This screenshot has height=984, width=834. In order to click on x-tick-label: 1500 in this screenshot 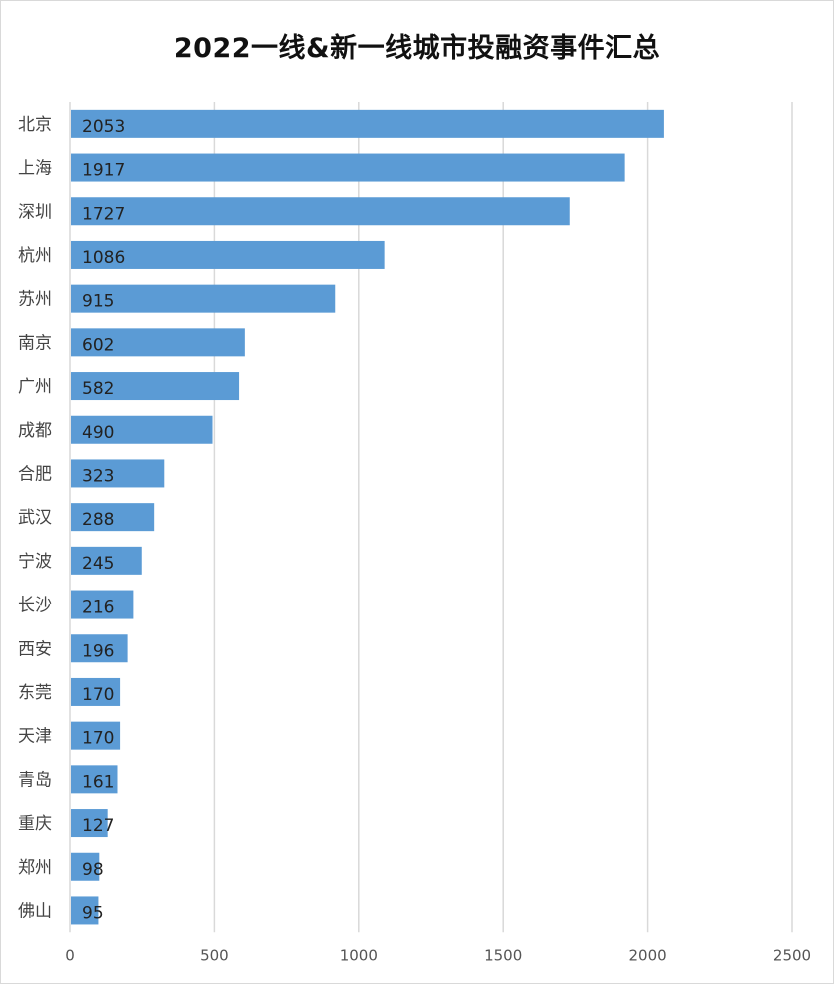, I will do `click(503, 955)`.